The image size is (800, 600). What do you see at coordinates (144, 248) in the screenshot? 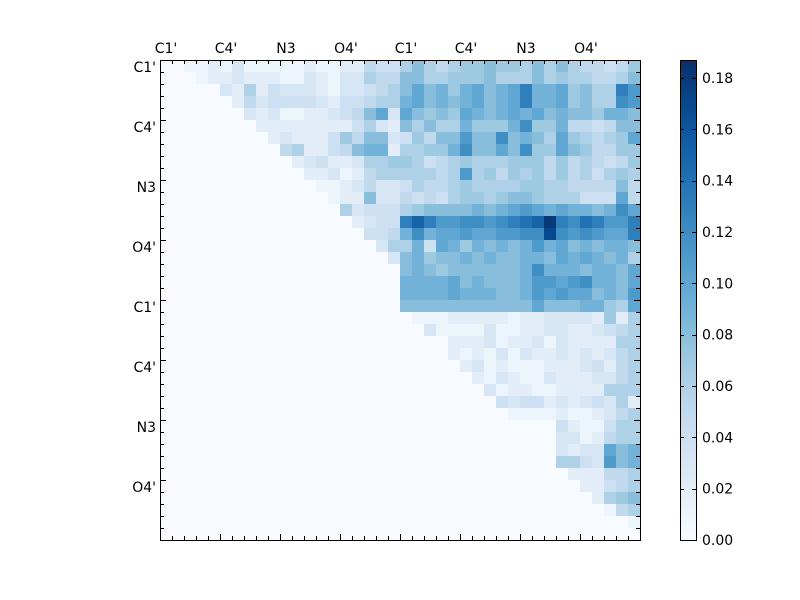
I see `y-tick-label: O4'` at bounding box center [144, 248].